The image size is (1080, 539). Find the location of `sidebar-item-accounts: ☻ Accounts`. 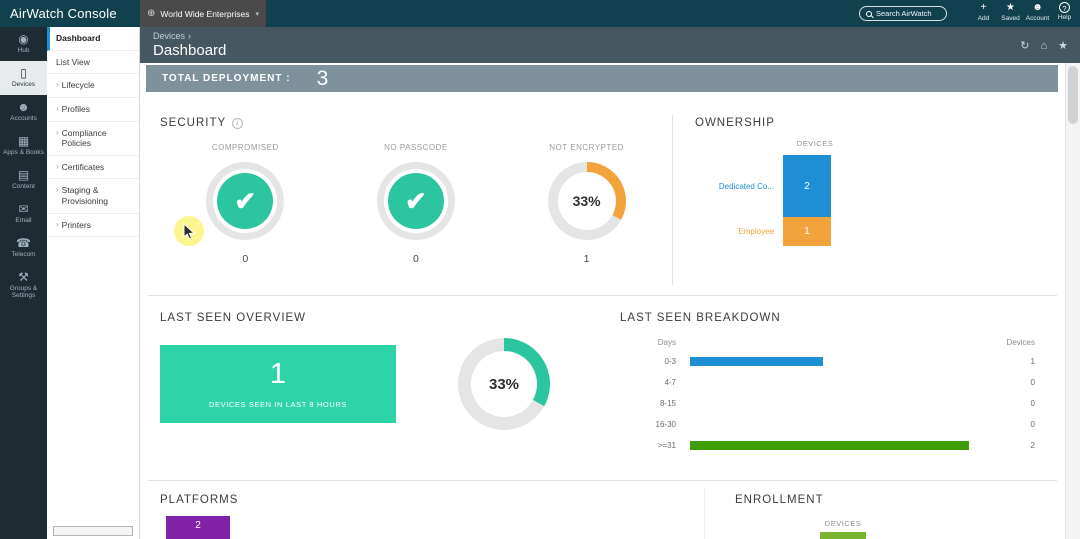

sidebar-item-accounts: ☻ Accounts is located at coordinates (23, 112).